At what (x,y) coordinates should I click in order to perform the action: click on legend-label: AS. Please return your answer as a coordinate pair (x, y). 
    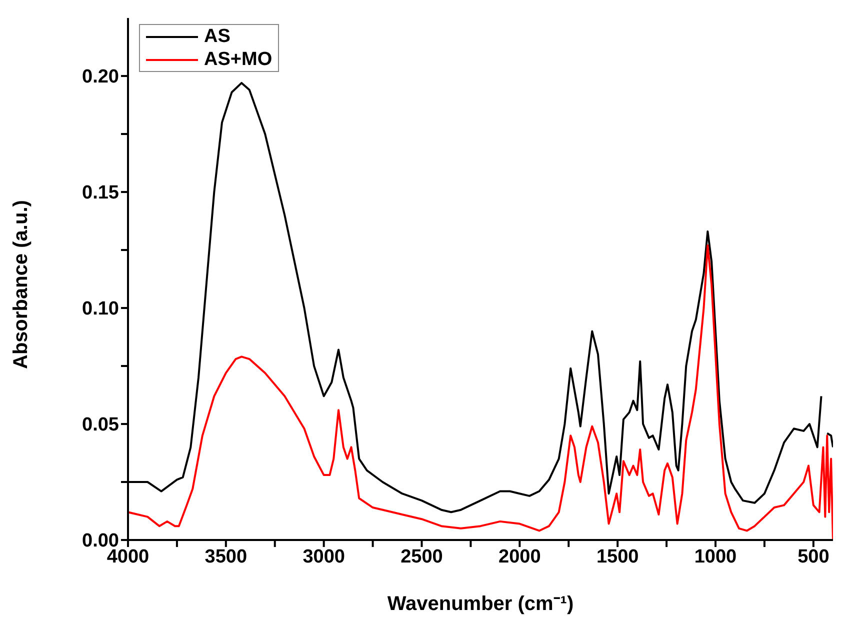
    Looking at the image, I should click on (217, 36).